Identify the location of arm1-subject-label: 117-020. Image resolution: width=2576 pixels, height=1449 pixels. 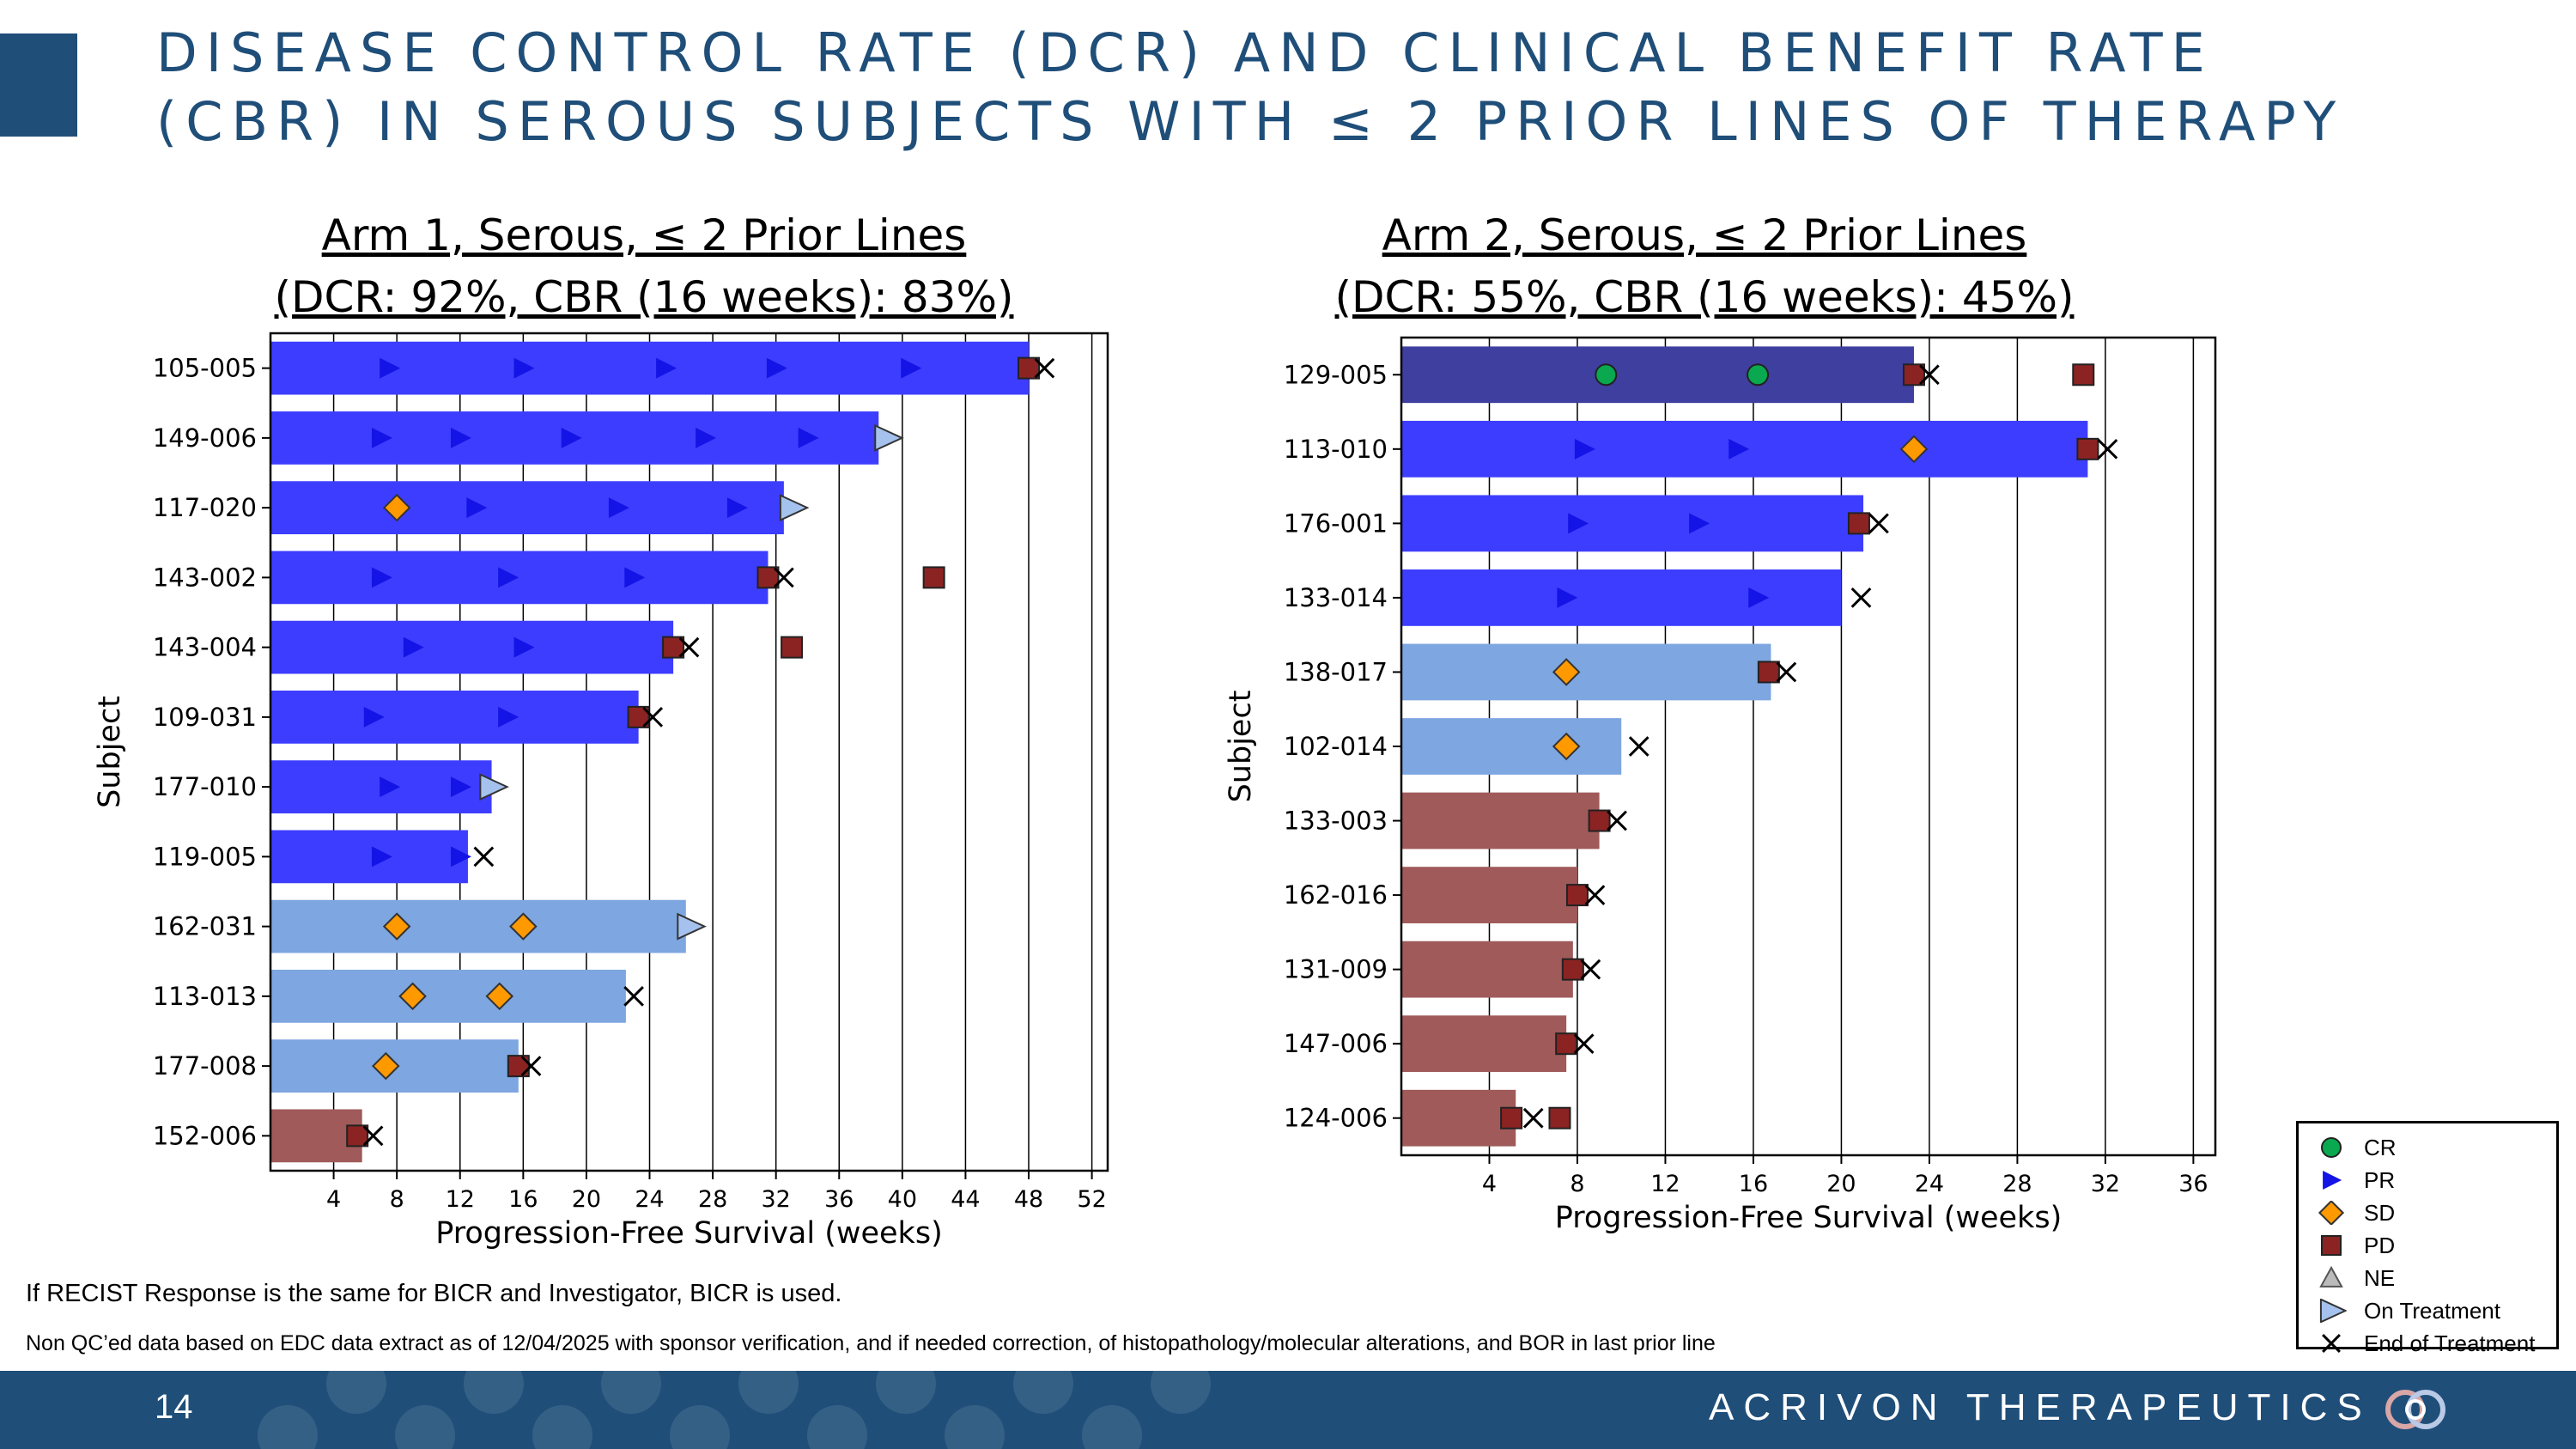
(205, 507).